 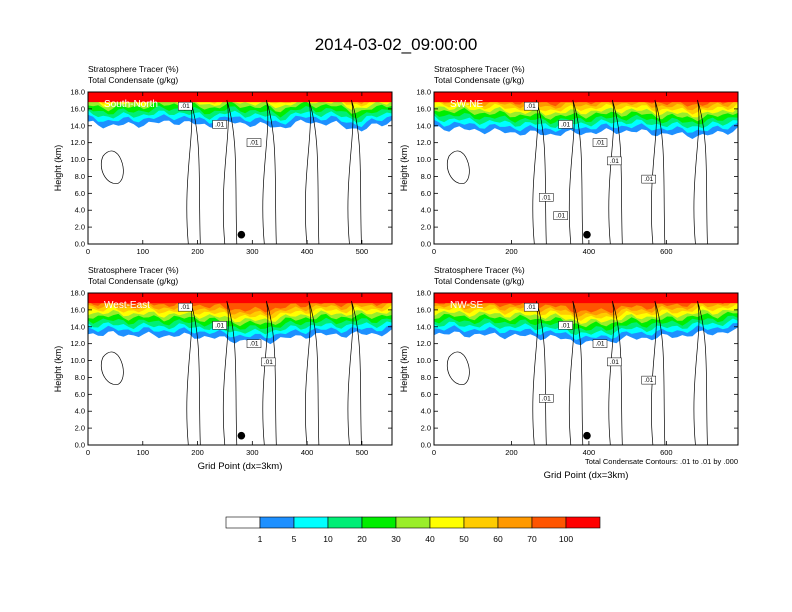 What do you see at coordinates (362, 452) in the screenshot?
I see `x-tick-label: 500` at bounding box center [362, 452].